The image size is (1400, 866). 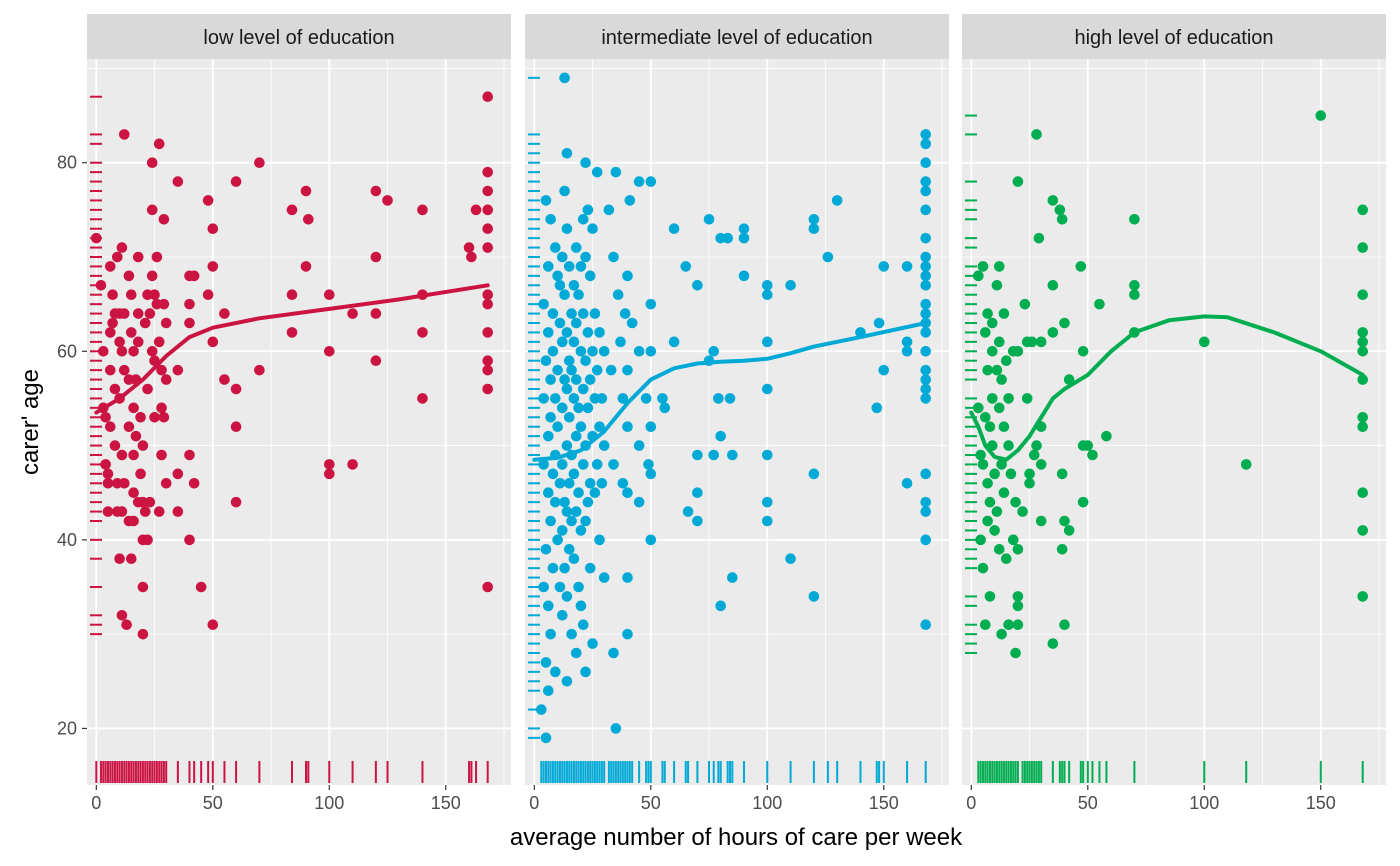 I want to click on y-axis-title: carer' age, so click(x=30, y=422).